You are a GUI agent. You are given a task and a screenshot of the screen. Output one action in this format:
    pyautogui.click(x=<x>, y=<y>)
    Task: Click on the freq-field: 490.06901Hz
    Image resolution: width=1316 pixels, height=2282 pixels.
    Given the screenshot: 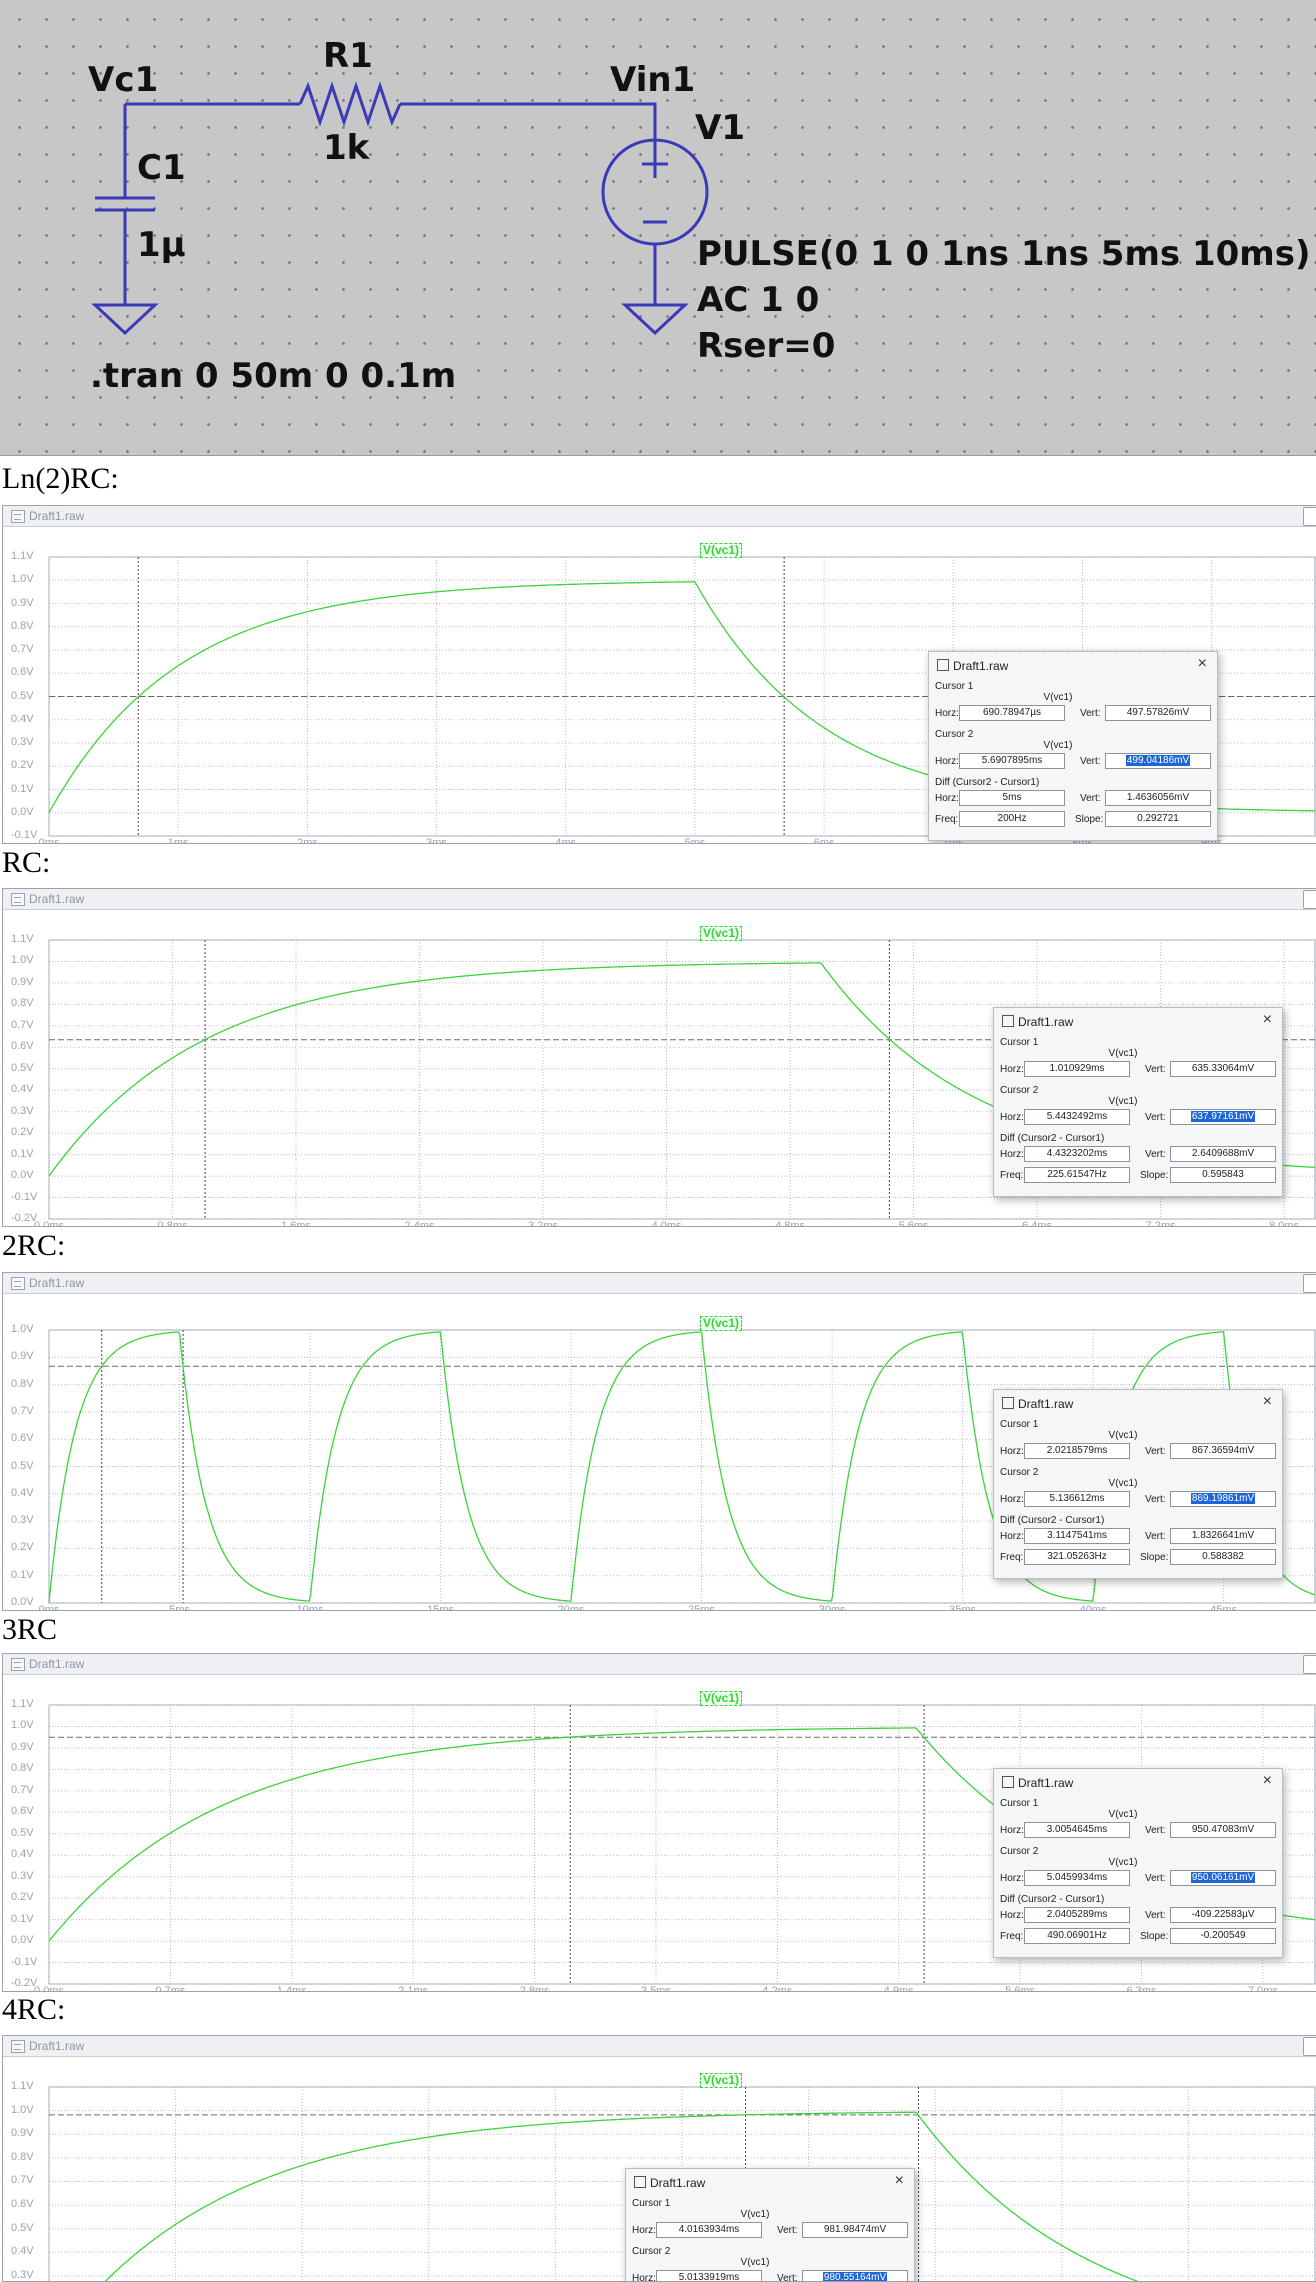 What is the action you would take?
    pyautogui.click(x=1077, y=1936)
    